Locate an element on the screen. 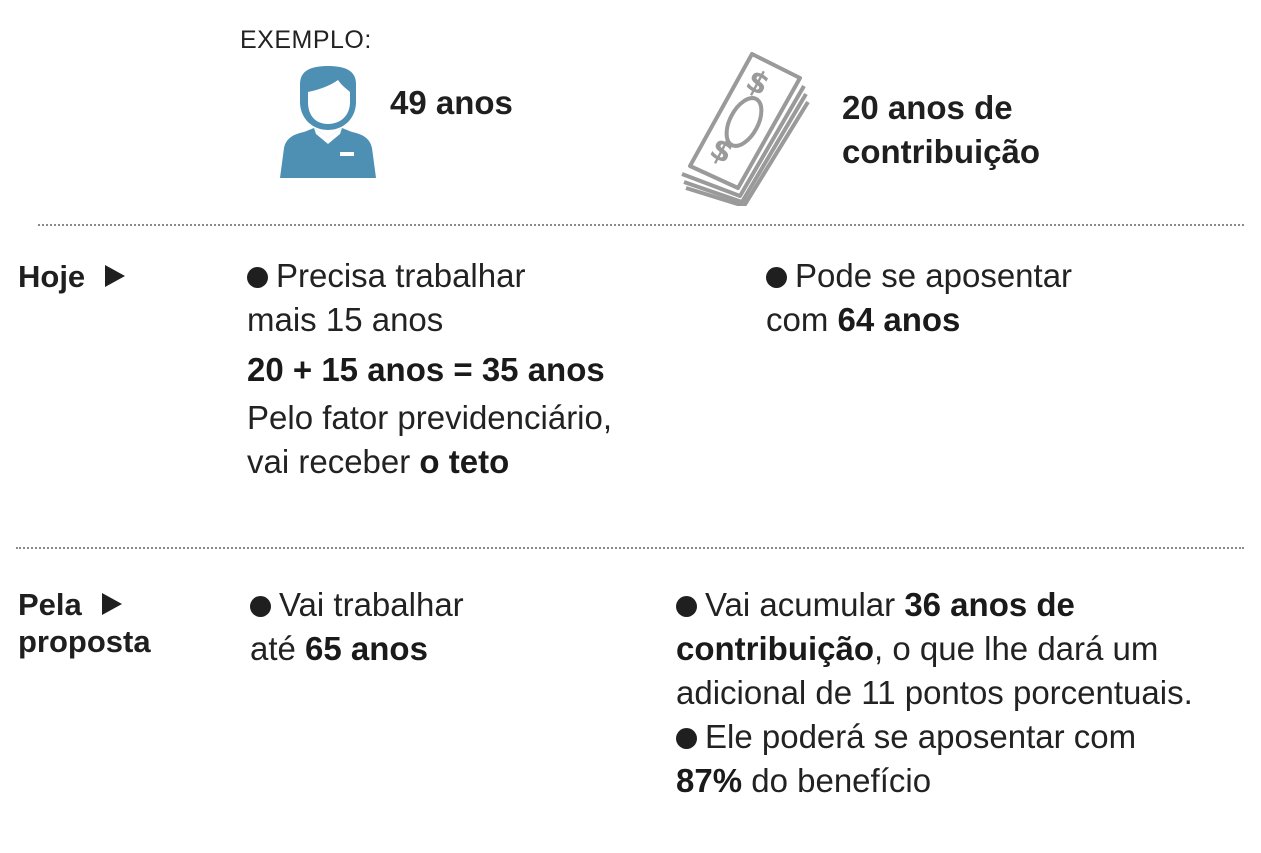 This screenshot has height=853, width=1261. proposta-b2-bold: 87% is located at coordinates (709, 780).